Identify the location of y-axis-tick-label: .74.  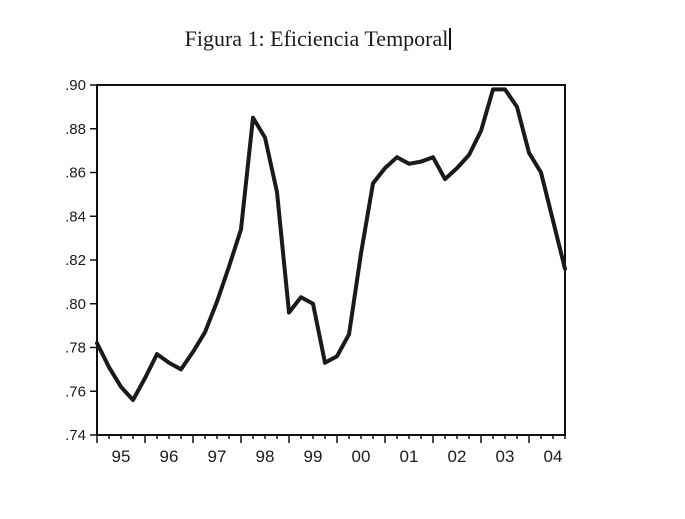
(75, 435).